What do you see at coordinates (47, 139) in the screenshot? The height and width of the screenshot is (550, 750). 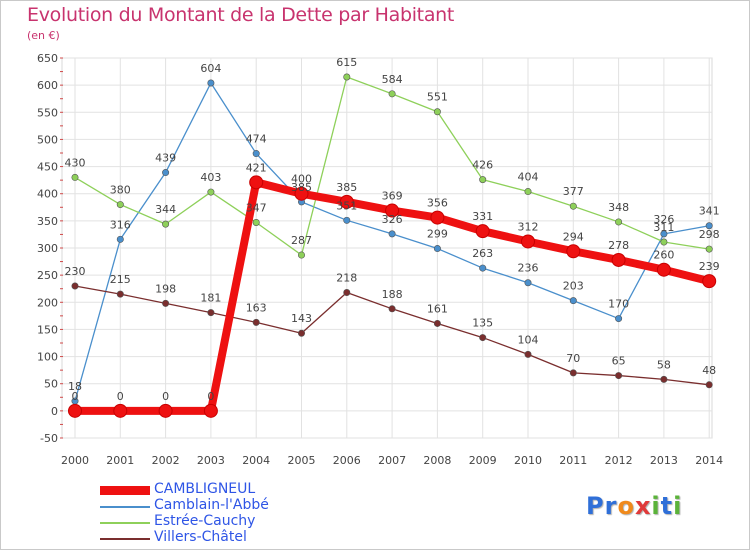 I see `y-tick-label: 500` at bounding box center [47, 139].